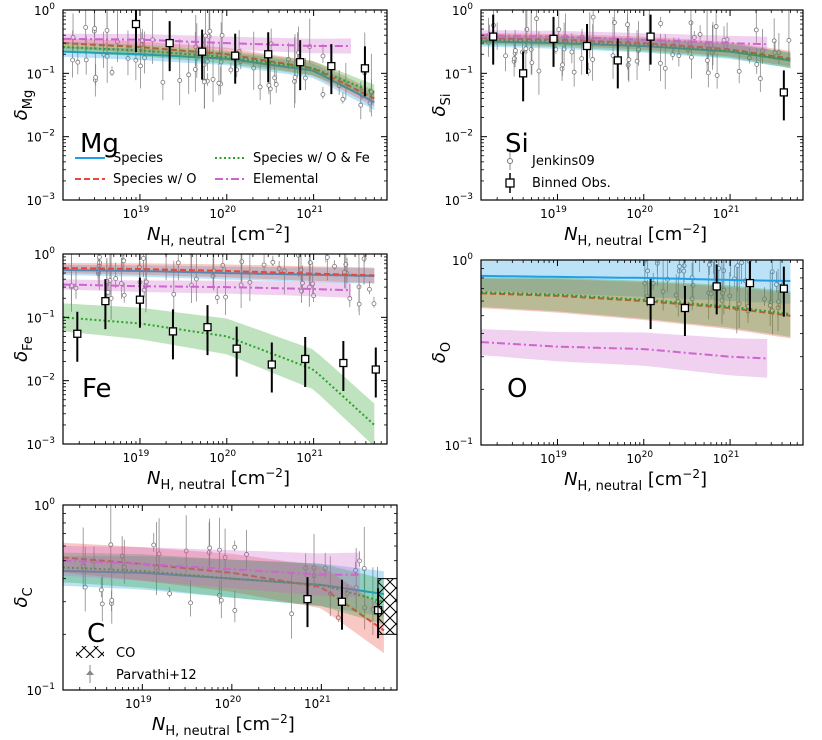  What do you see at coordinates (387, 606) in the screenshot?
I see `co-hatch-region` at bounding box center [387, 606].